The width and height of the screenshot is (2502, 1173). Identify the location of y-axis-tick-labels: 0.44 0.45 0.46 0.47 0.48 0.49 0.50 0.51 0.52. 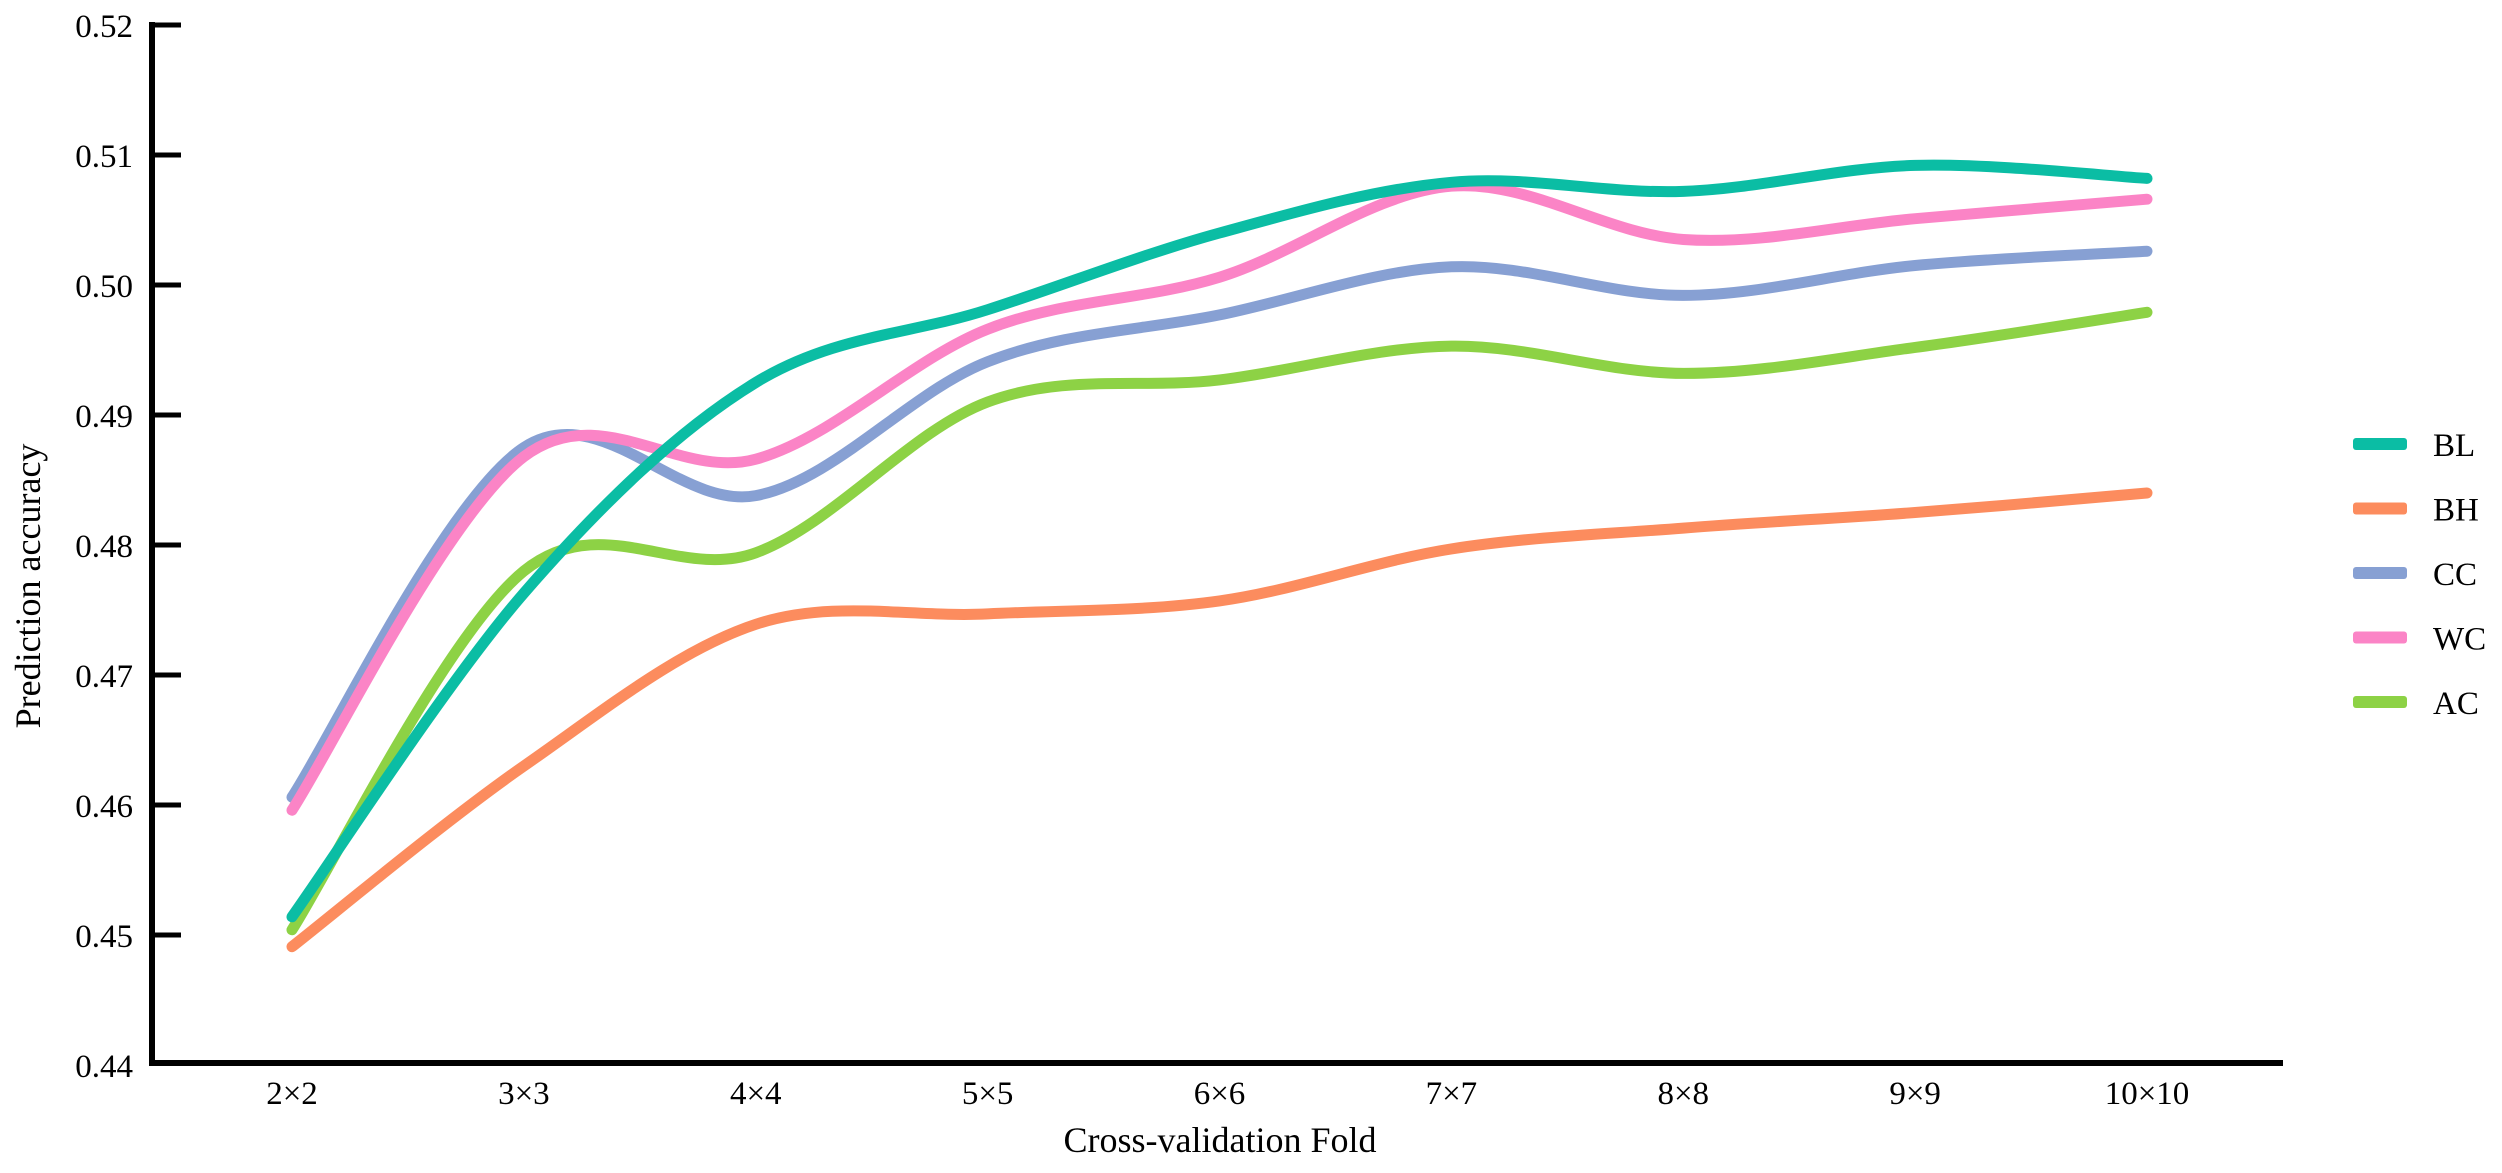
(104, 547).